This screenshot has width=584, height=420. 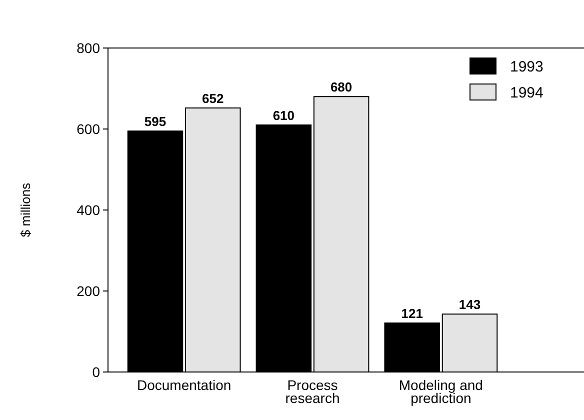 I want to click on x-tick-label: Modeling and prediction, so click(x=440, y=391).